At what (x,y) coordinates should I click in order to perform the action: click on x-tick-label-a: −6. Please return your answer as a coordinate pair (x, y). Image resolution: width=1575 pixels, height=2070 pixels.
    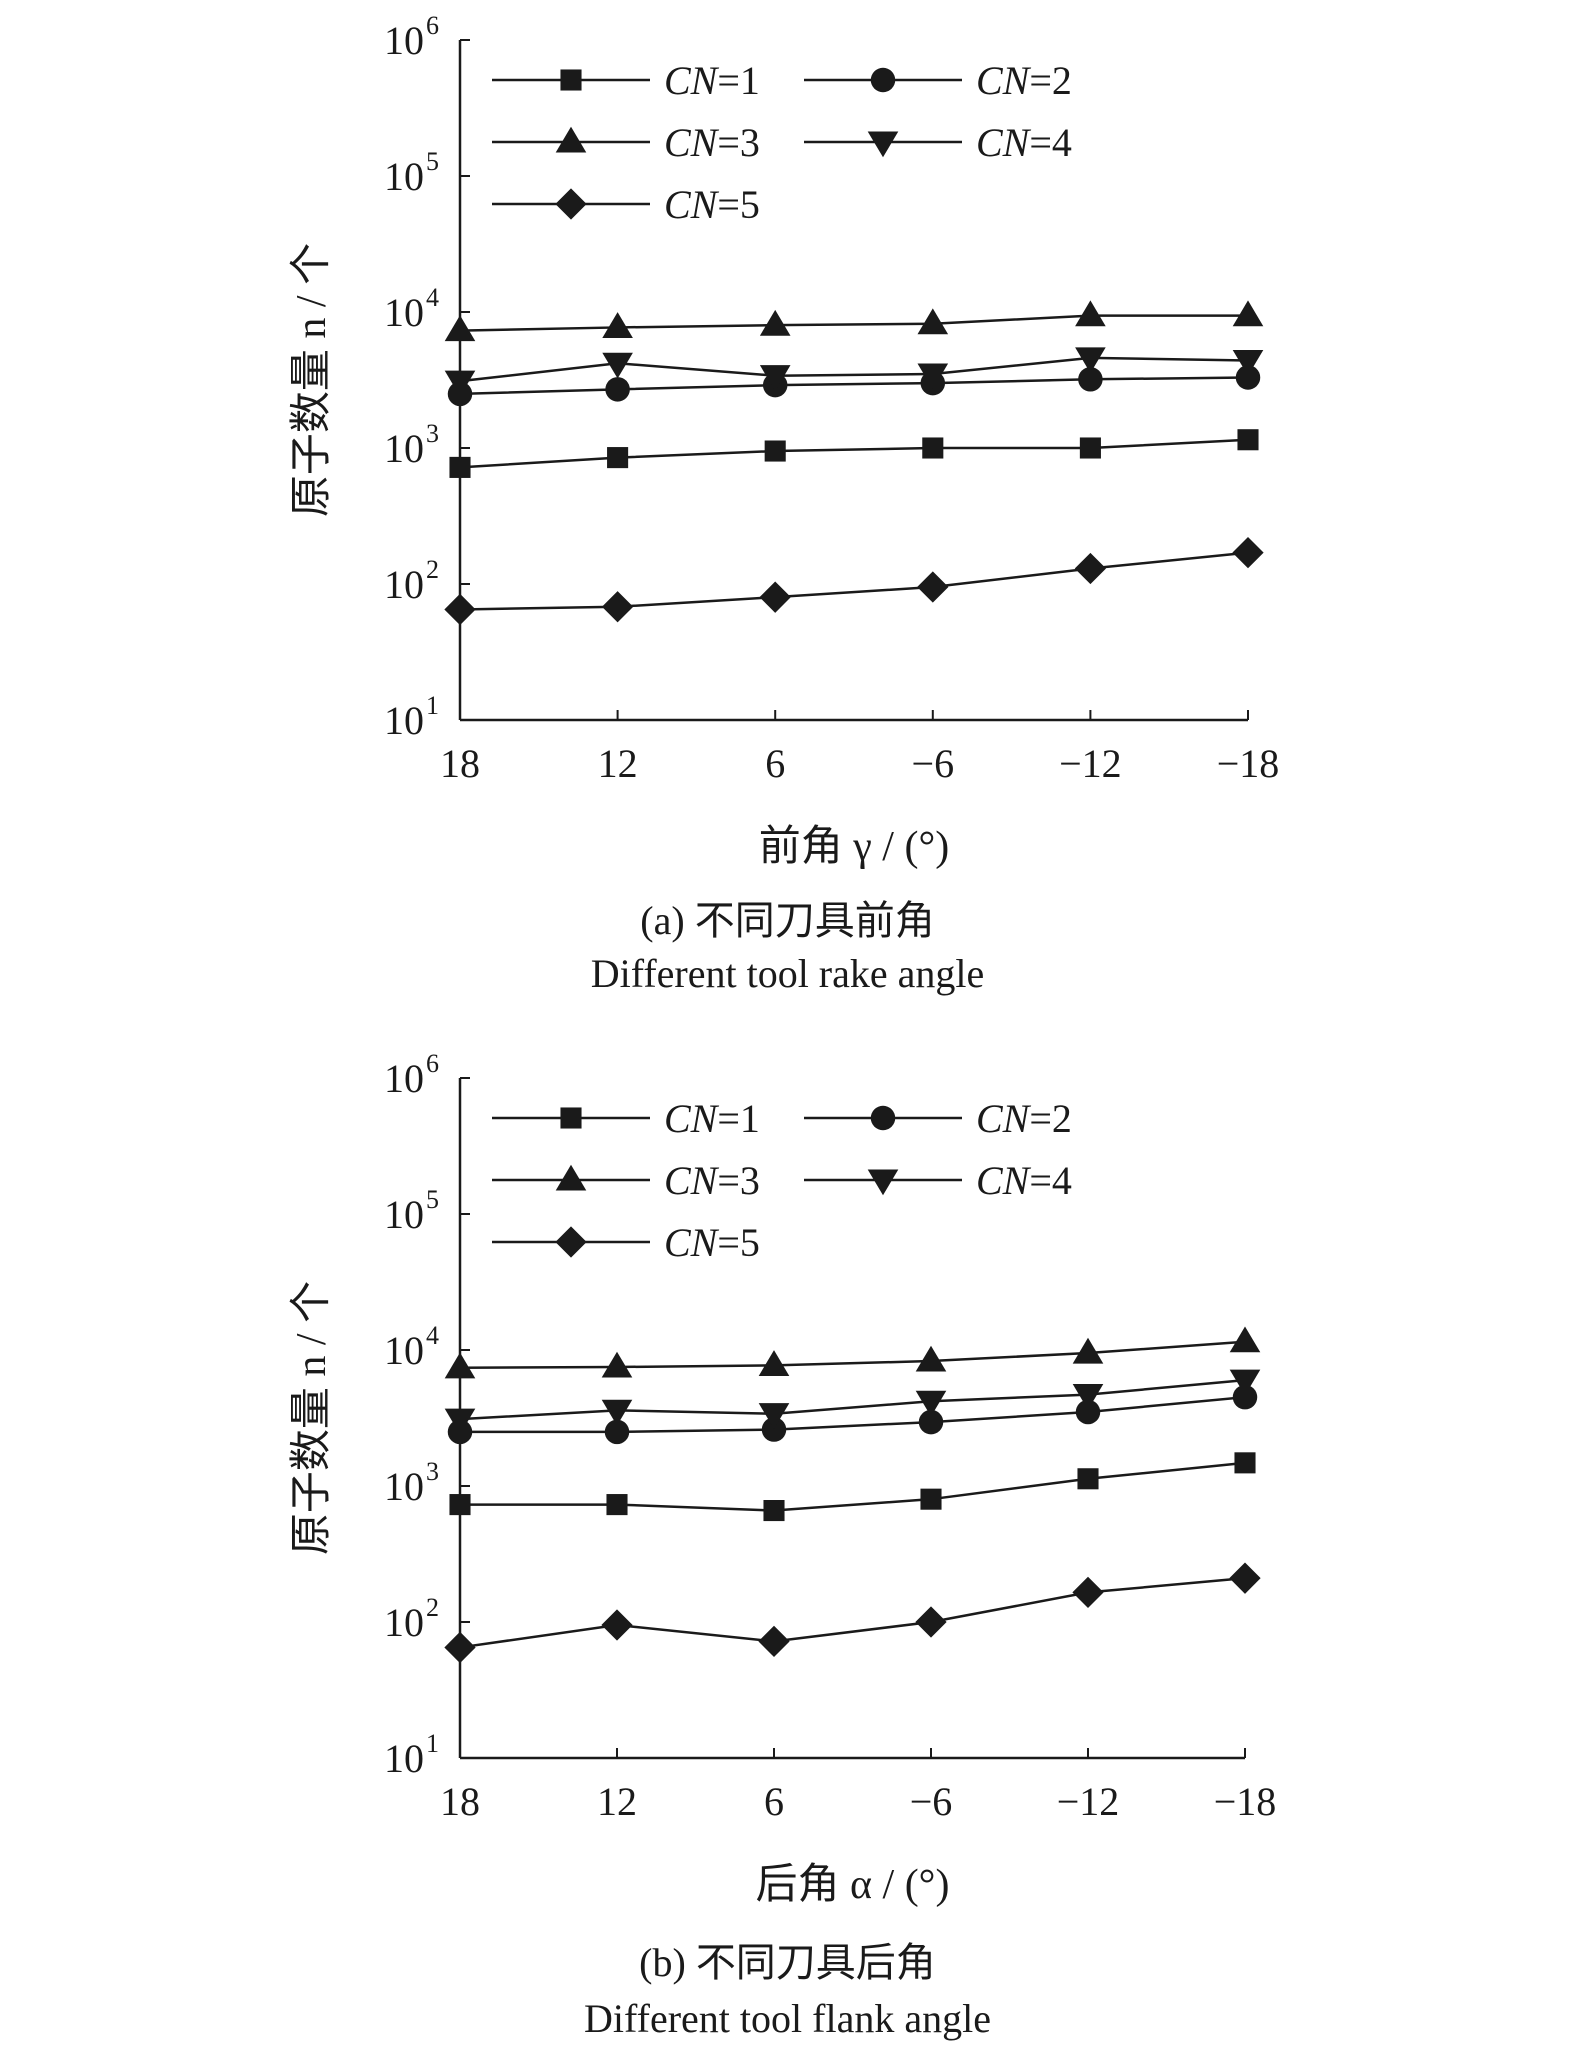
    Looking at the image, I should click on (933, 763).